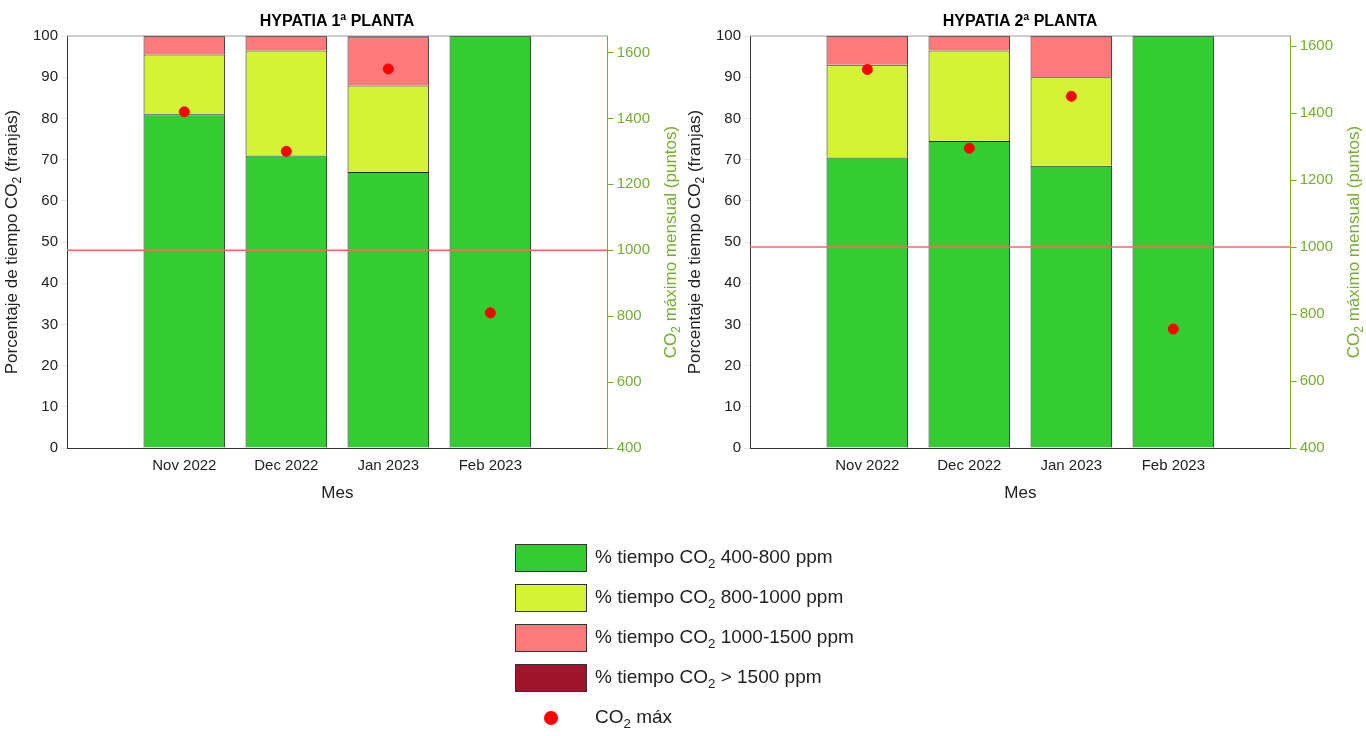 The height and width of the screenshot is (736, 1366). What do you see at coordinates (337, 21) in the screenshot?
I see `chart-title: HYPATIA 1ª PLANTA` at bounding box center [337, 21].